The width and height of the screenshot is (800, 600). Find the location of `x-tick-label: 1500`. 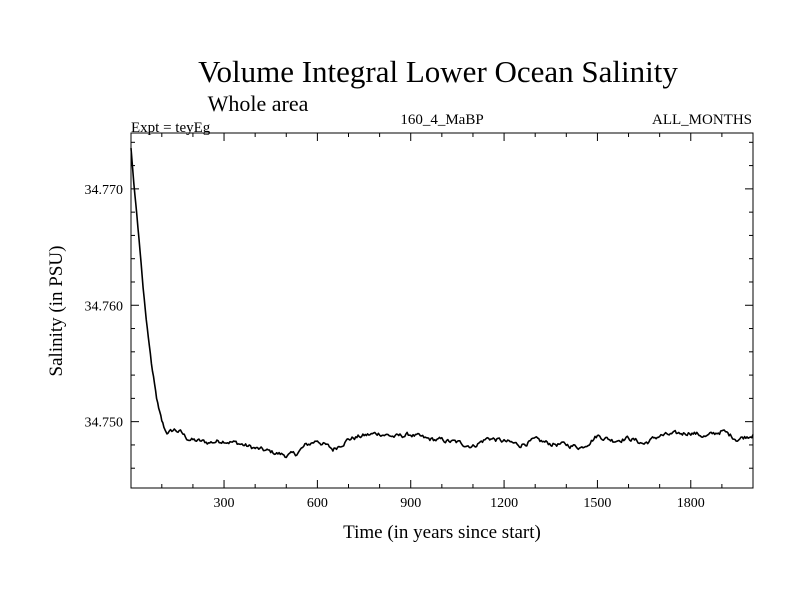

x-tick-label: 1500 is located at coordinates (597, 503).